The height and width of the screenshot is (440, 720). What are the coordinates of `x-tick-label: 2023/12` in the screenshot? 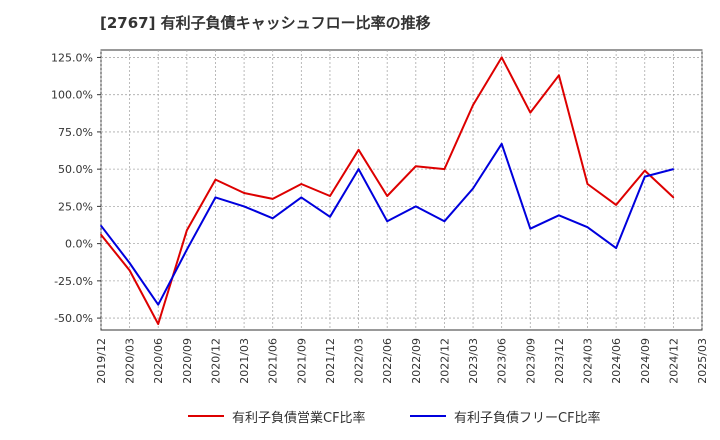 It's located at (559, 361).